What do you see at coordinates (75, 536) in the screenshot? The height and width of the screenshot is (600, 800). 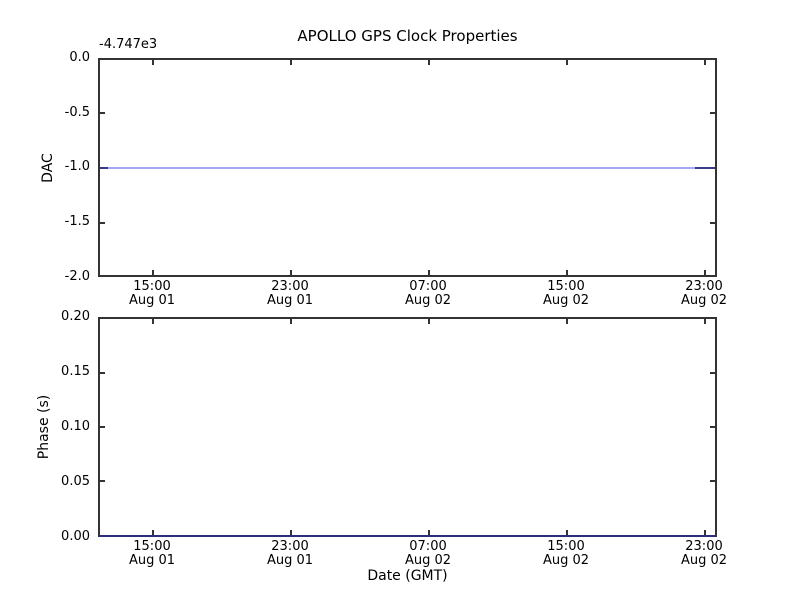 I see `y-tick-label: 0.00` at bounding box center [75, 536].